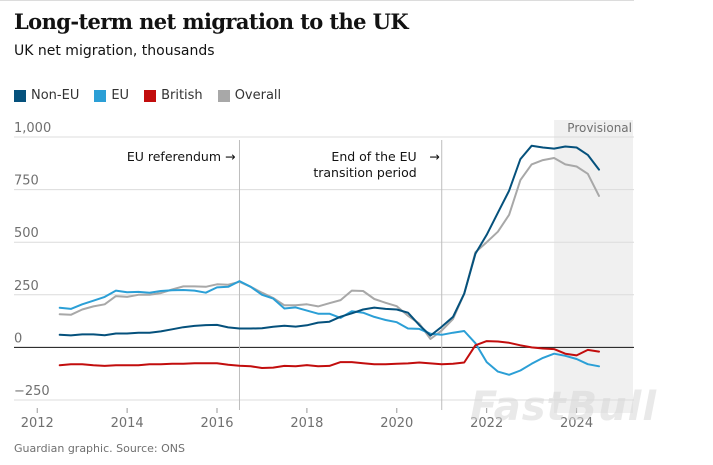  I want to click on legend-label-british: British, so click(182, 95).